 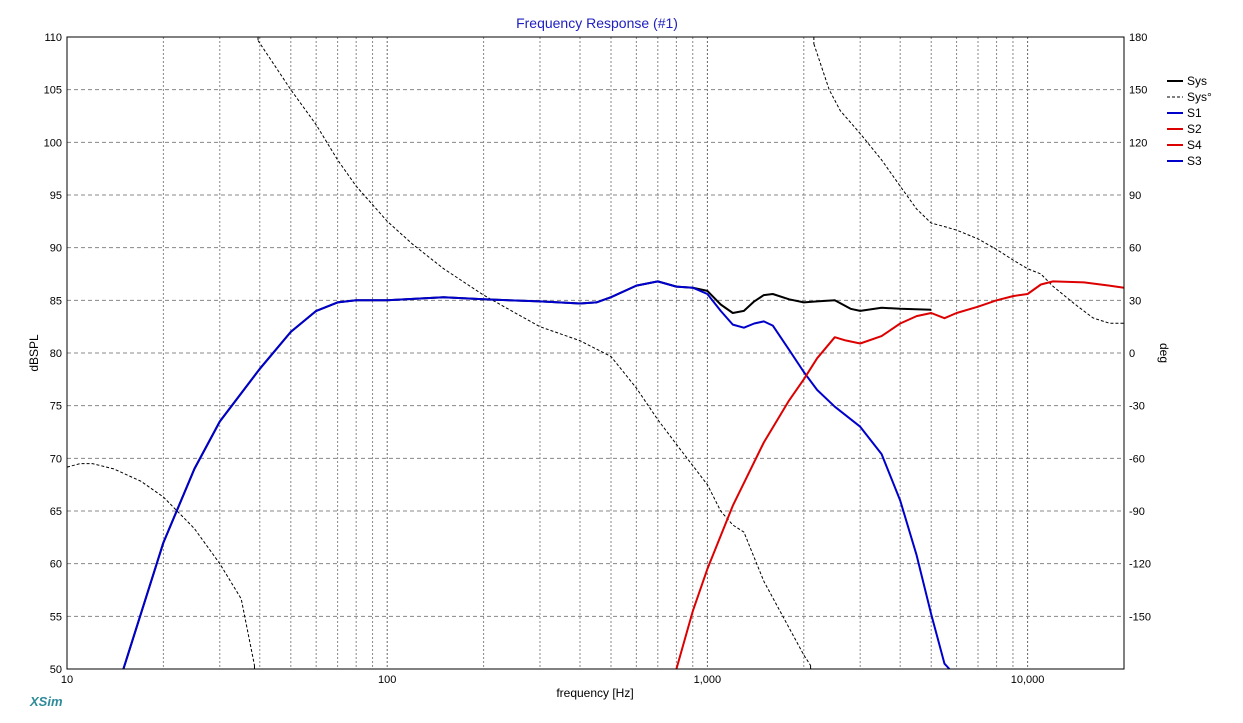 What do you see at coordinates (1138, 38) in the screenshot?
I see `y2-tick-label: 180` at bounding box center [1138, 38].